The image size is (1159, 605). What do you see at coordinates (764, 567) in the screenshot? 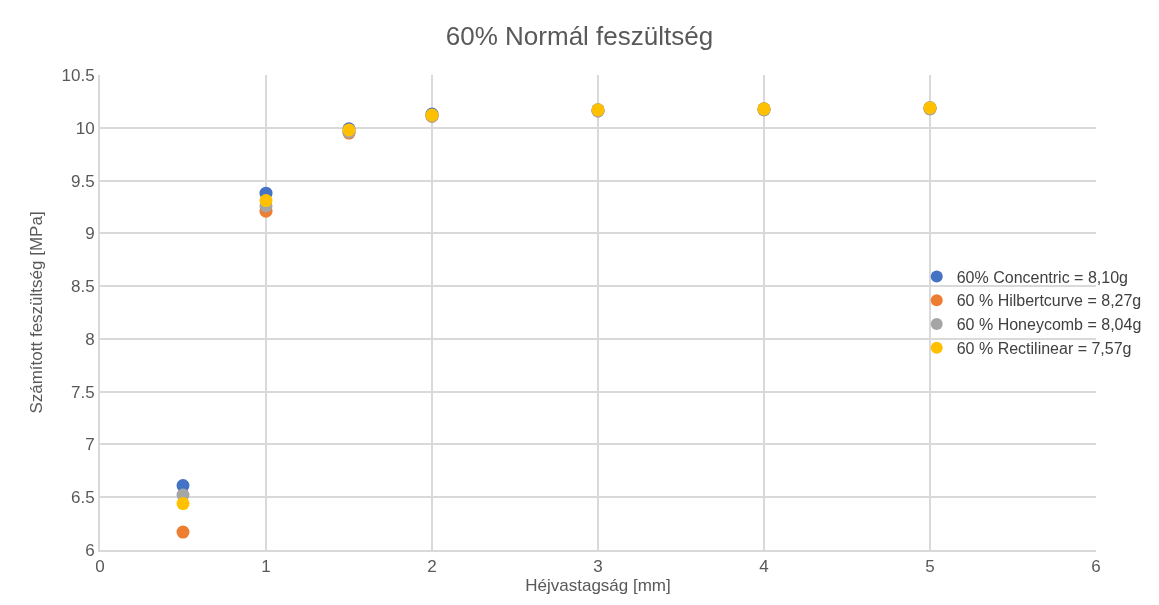
I see `x-tick-label: 4` at bounding box center [764, 567].